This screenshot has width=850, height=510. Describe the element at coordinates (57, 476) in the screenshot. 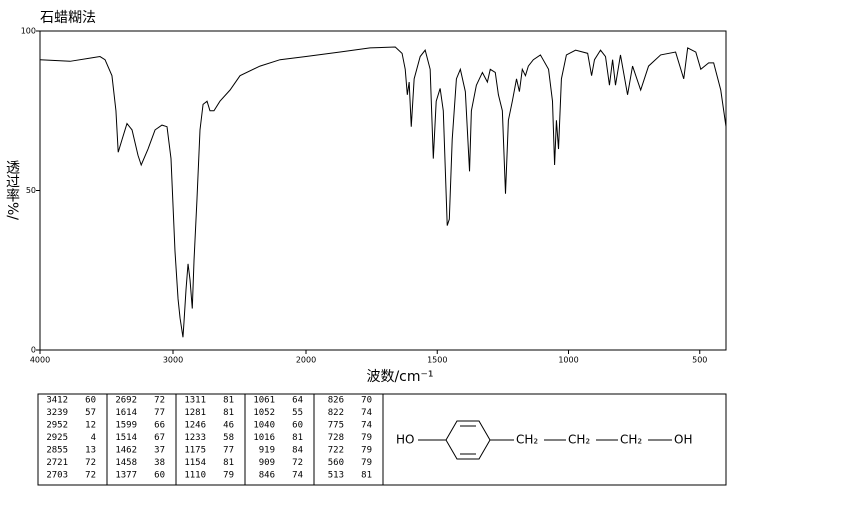

I see `peak-wavenumber: 2703` at that location.